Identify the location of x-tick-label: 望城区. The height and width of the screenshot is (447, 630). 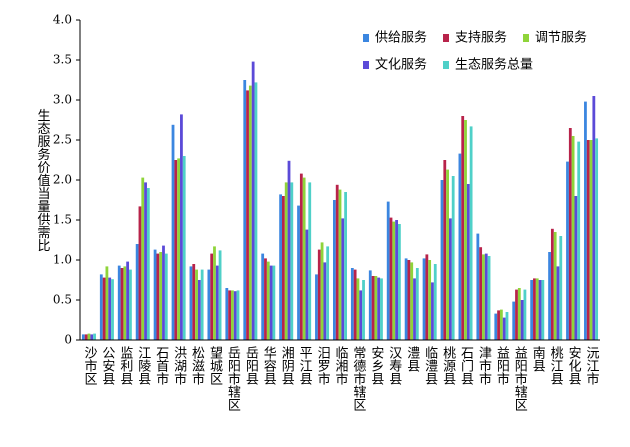
(215, 365).